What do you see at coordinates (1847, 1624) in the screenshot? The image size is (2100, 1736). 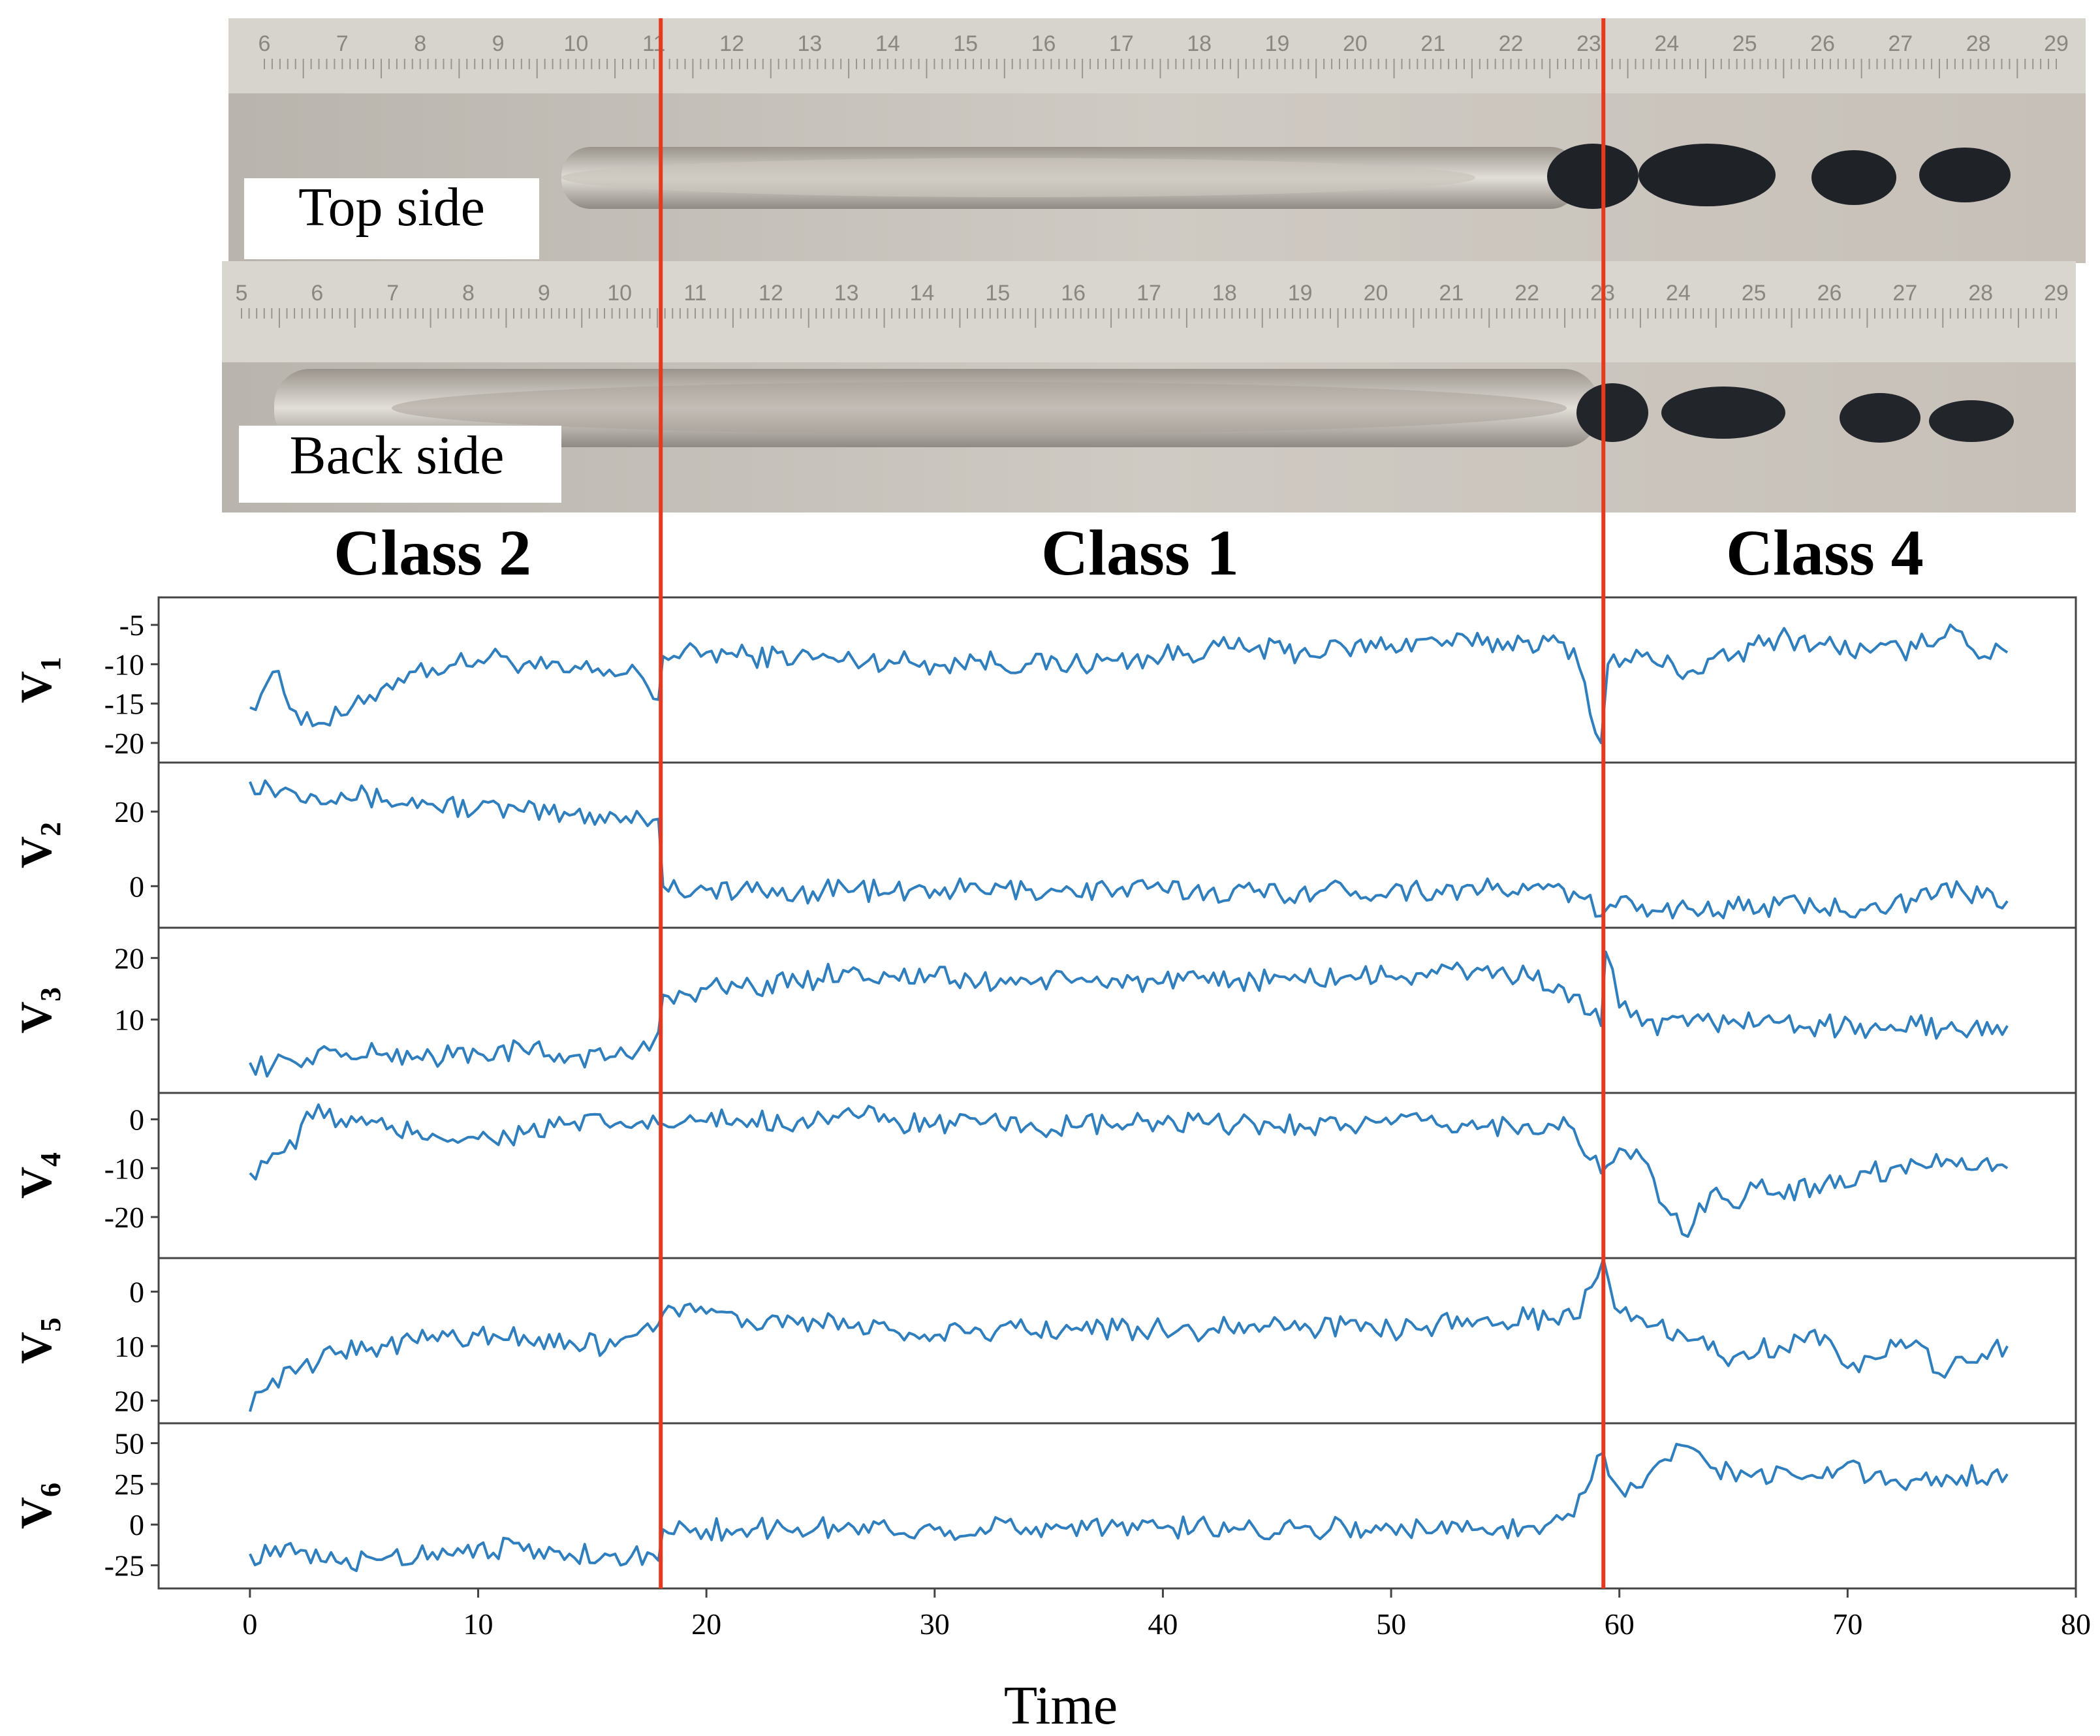 I see `x-tick-label: 70` at bounding box center [1847, 1624].